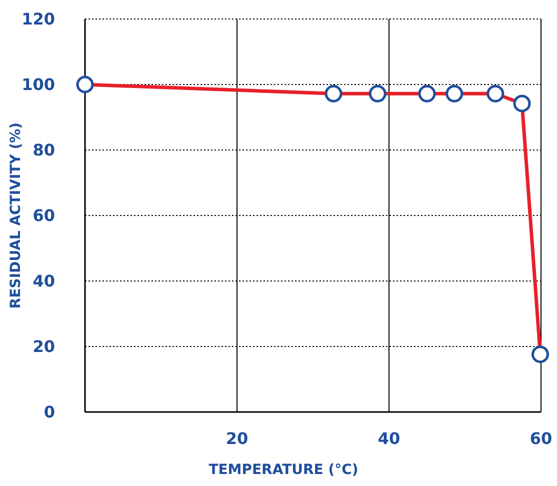 The image size is (557, 486). What do you see at coordinates (49, 412) in the screenshot?
I see `y-tick-label: 0` at bounding box center [49, 412].